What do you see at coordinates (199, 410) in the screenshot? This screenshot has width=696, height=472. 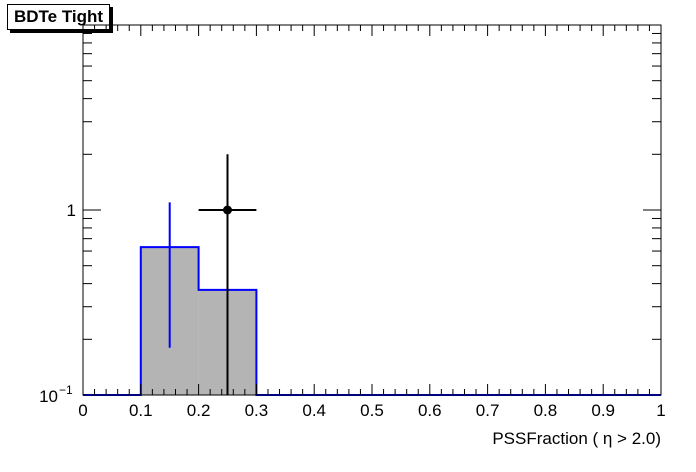 I see `x-tick-label: 0.2` at bounding box center [199, 410].